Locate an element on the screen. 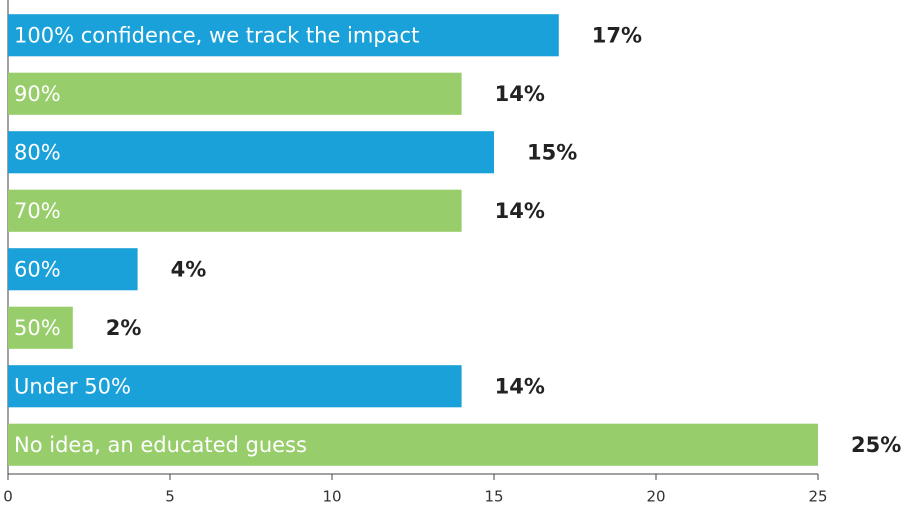  x-tick-label: 25 is located at coordinates (817, 497).